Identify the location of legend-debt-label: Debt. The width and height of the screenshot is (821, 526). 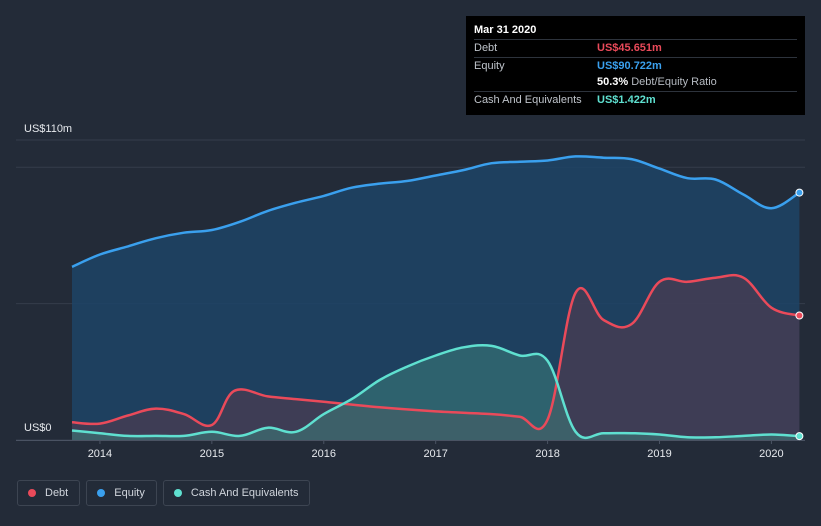
(57, 493).